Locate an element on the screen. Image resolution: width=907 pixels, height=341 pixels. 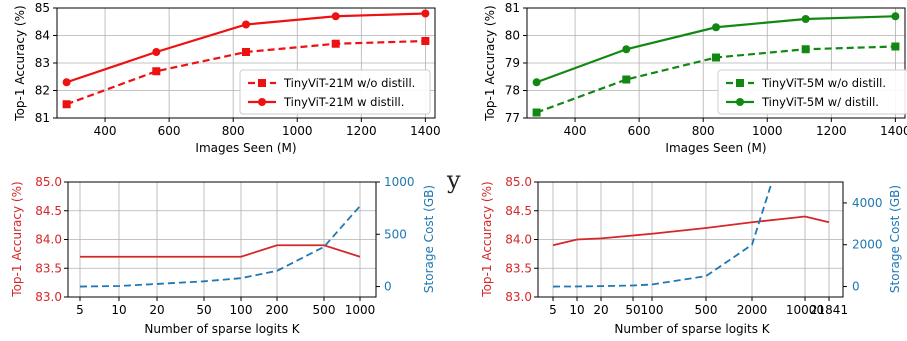
p0-series is located at coordinates (246, 59).